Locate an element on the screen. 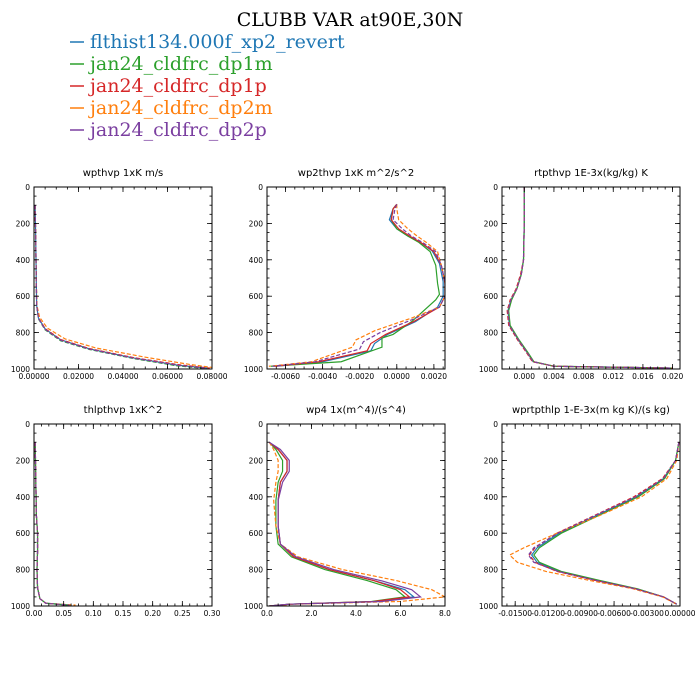 This screenshot has width=700, height=700. x-tick-label: 0.020 is located at coordinates (673, 376).